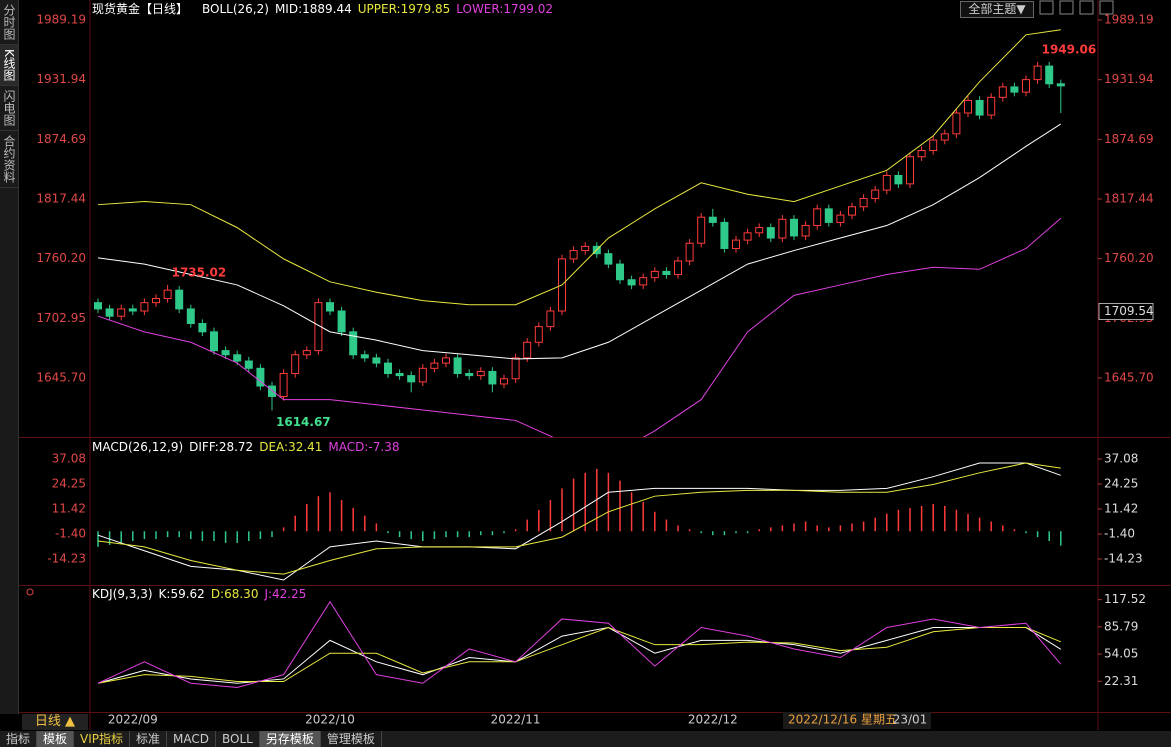 The height and width of the screenshot is (747, 1171). Describe the element at coordinates (9, 22) in the screenshot. I see `sidebar-tab: 分时图` at that location.